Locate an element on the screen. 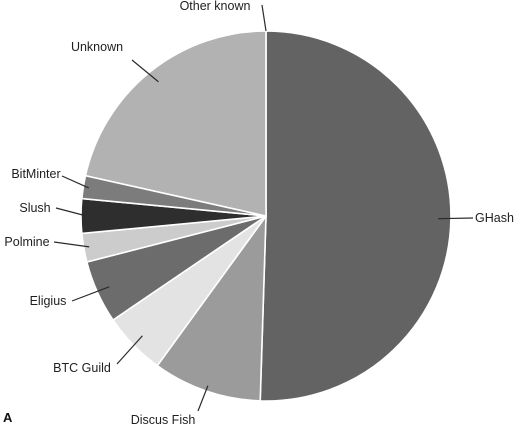 The height and width of the screenshot is (428, 519). slice-label-unknown: Unknown is located at coordinates (97, 47).